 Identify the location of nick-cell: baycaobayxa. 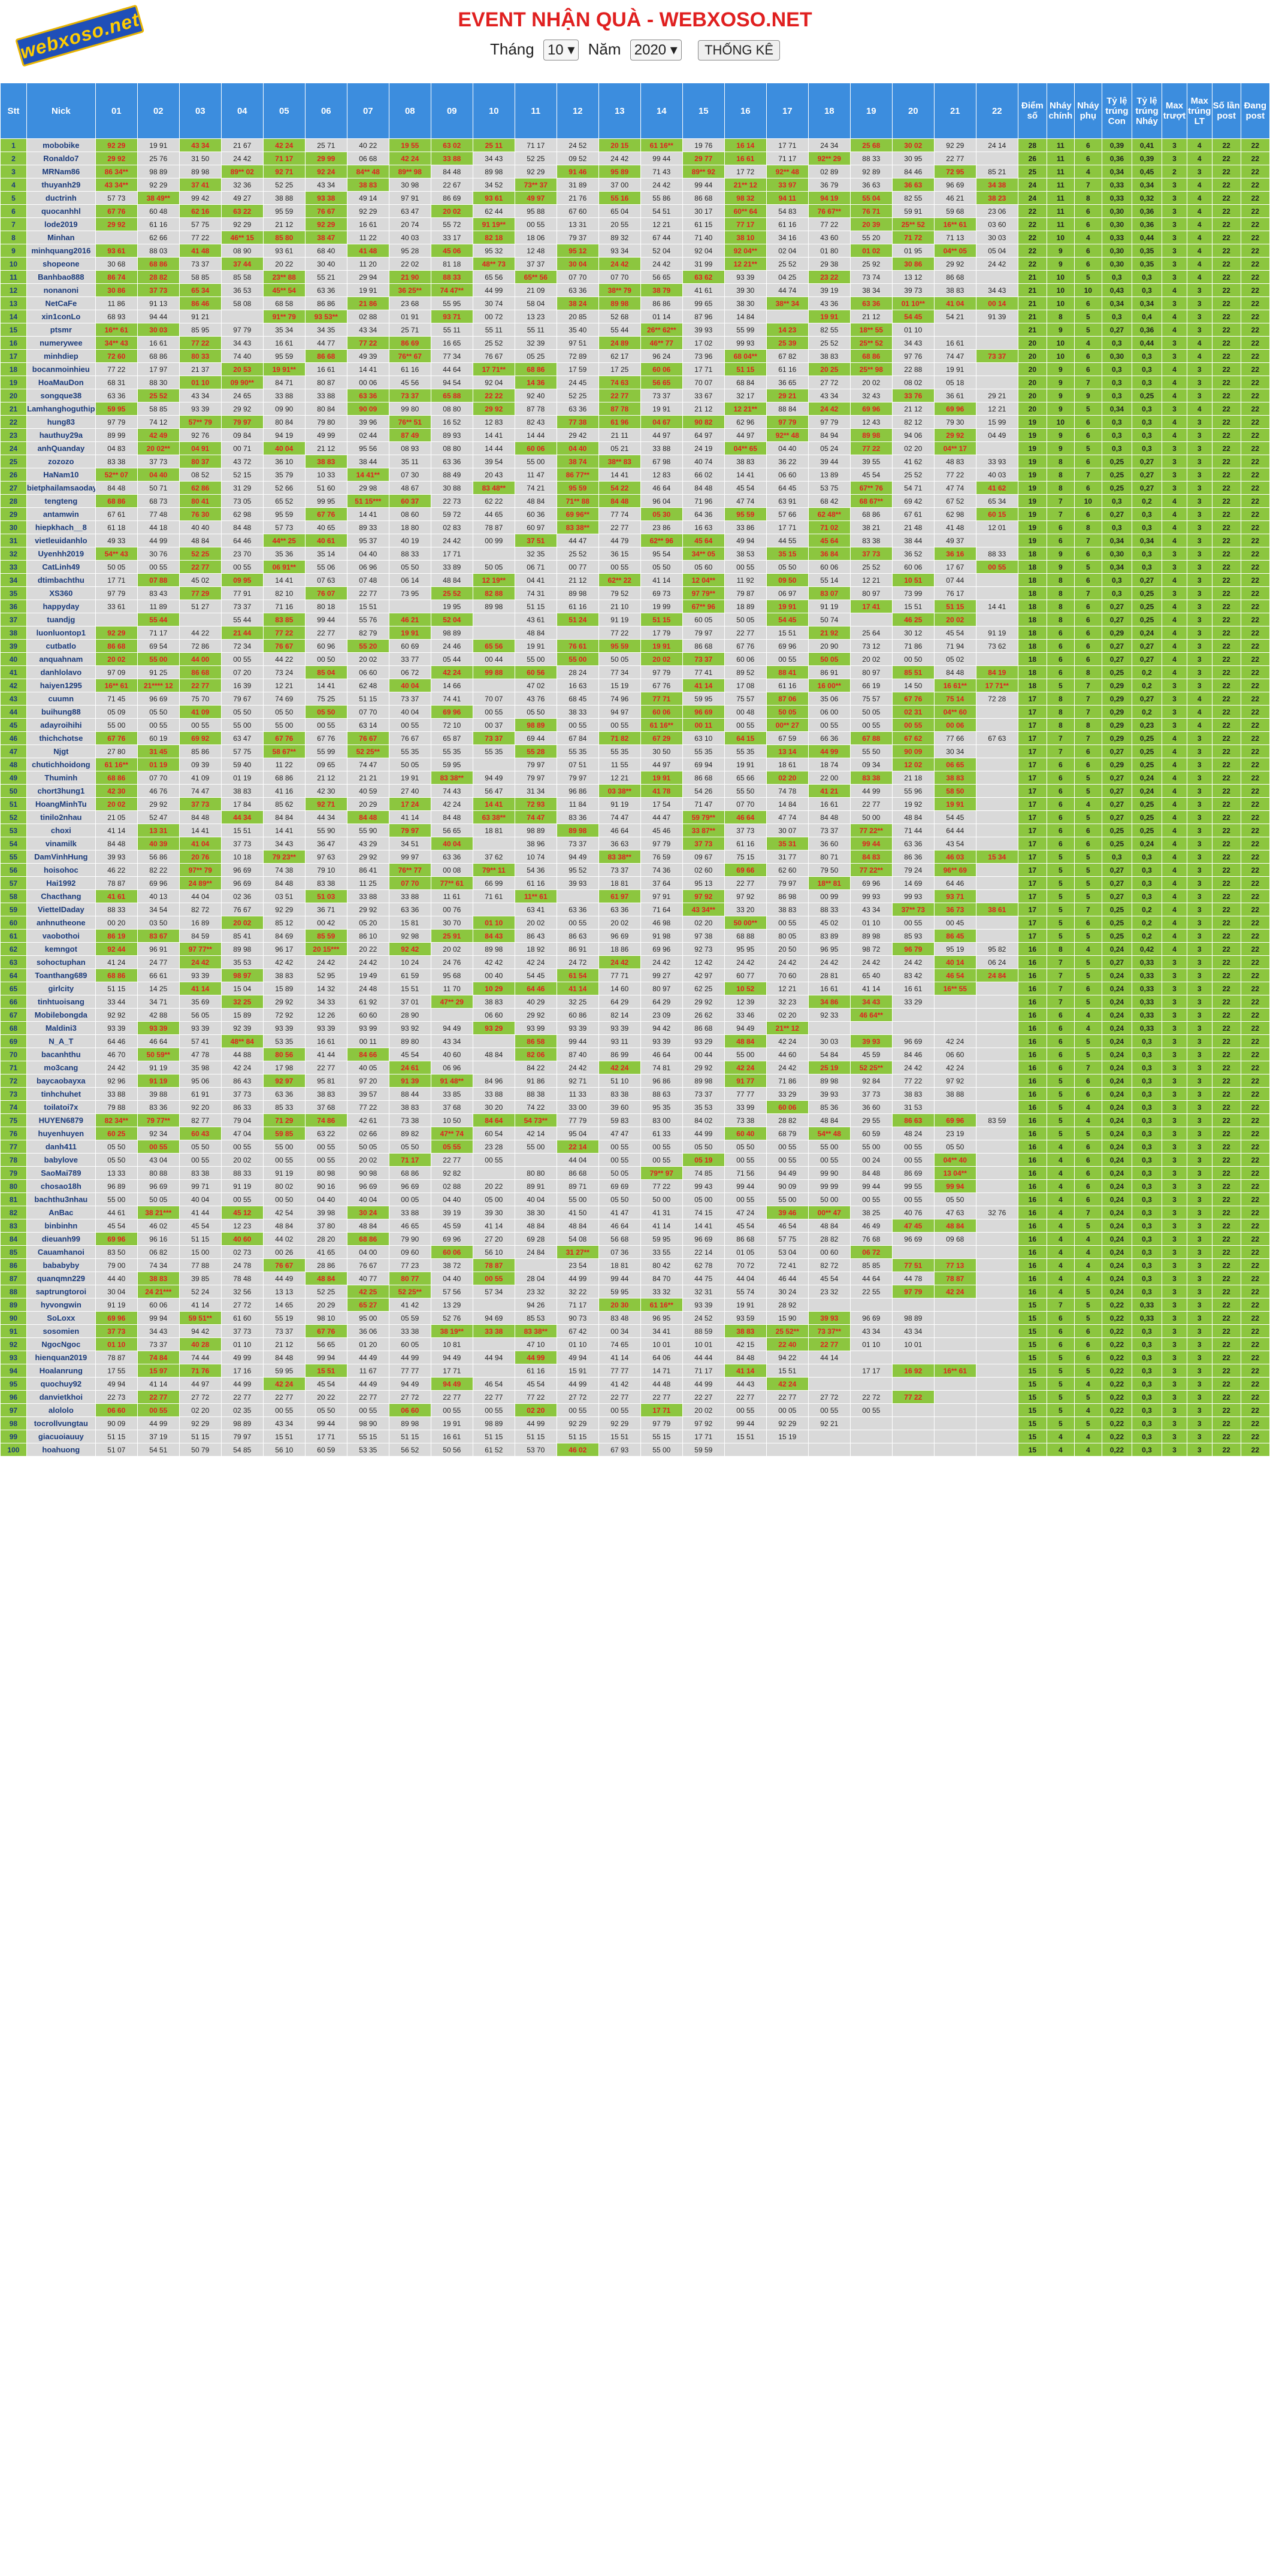
(61, 1081).